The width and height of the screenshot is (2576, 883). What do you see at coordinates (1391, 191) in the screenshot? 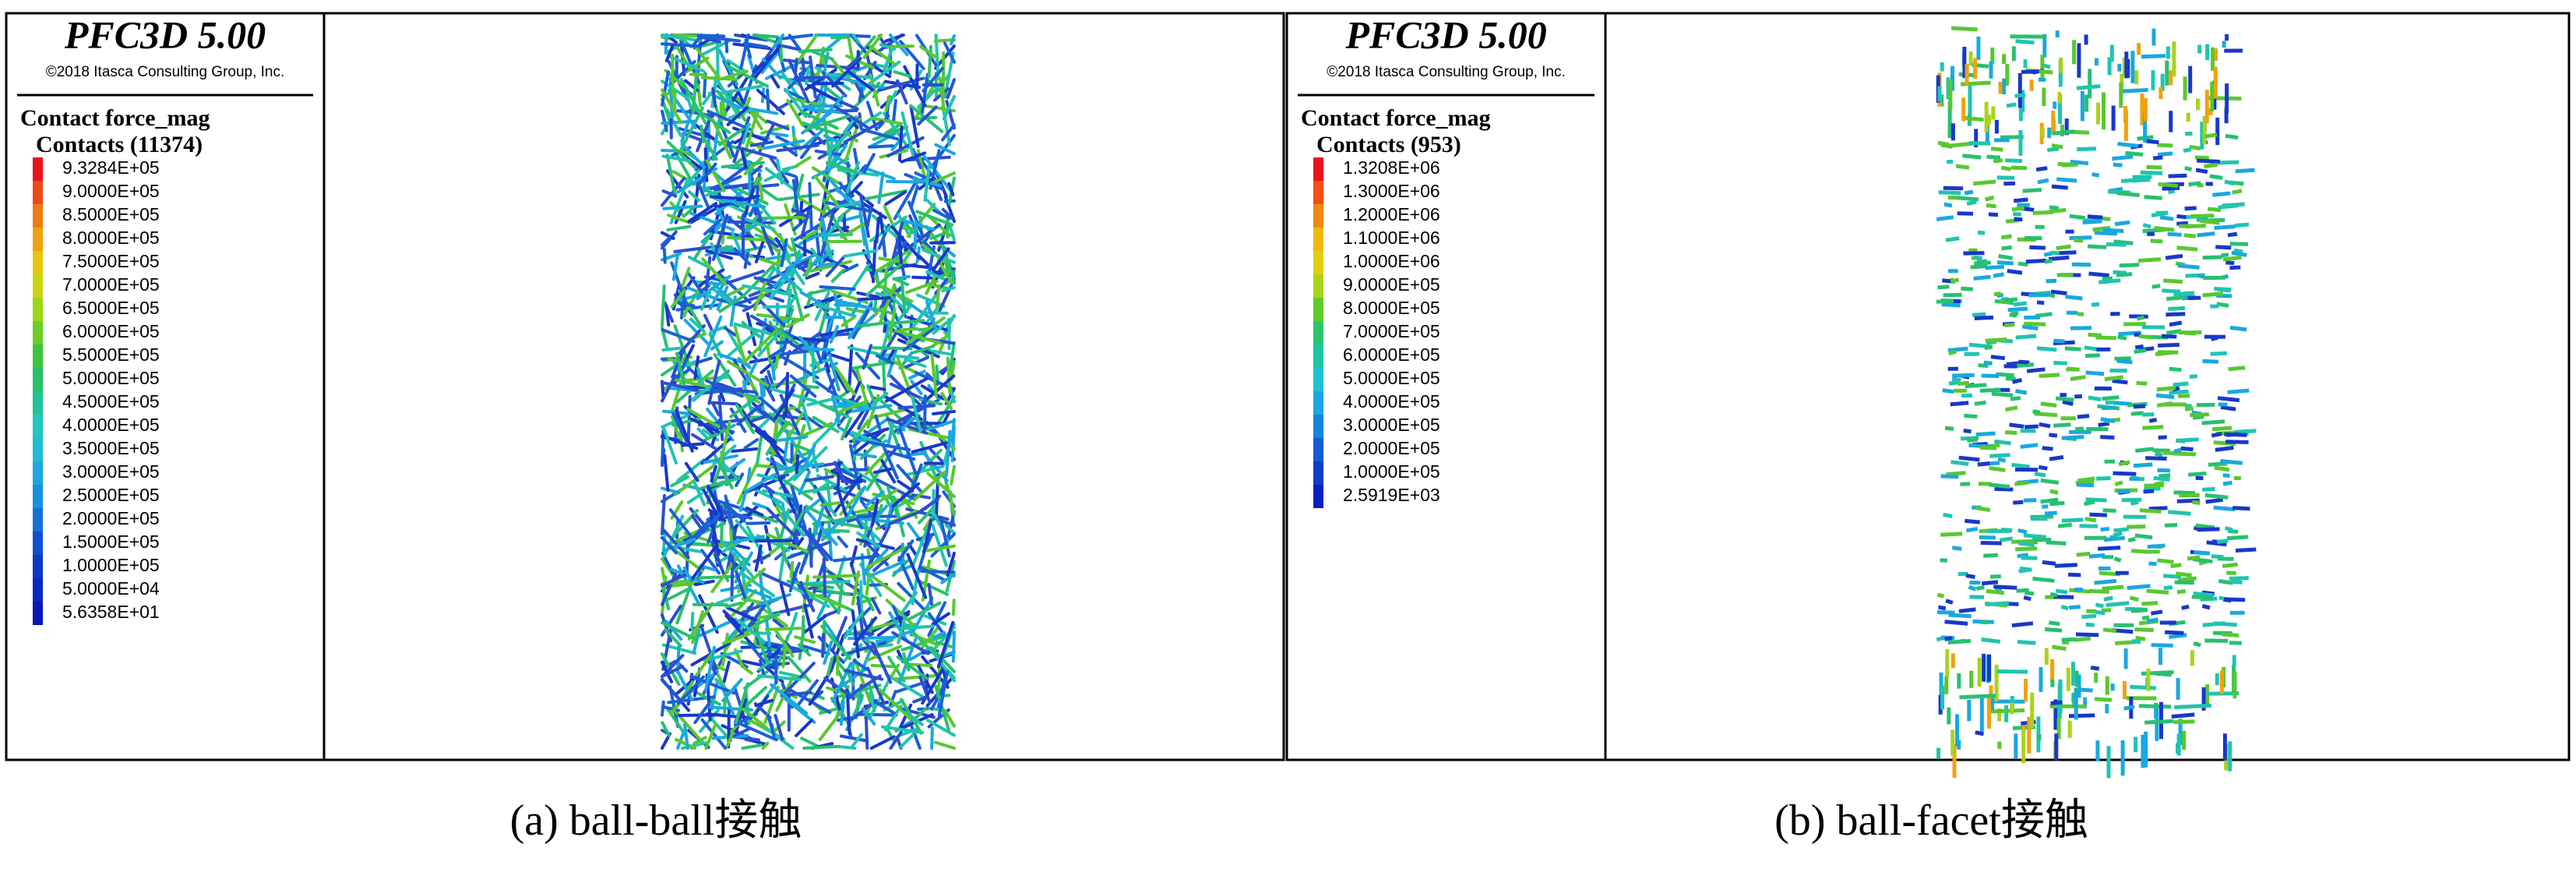
I see `legend-label: 1.3000E+06` at bounding box center [1391, 191].